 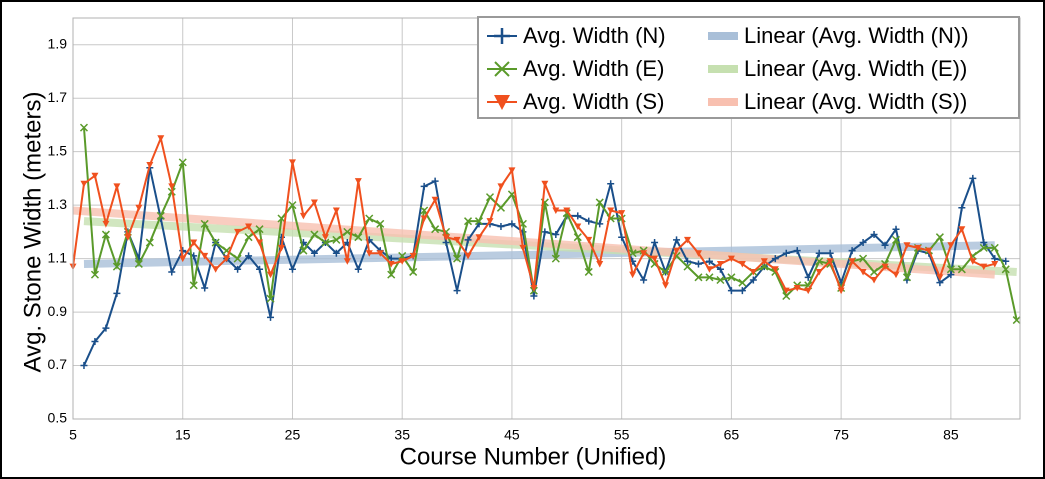 I want to click on x-tick-label: 55, so click(x=622, y=435).